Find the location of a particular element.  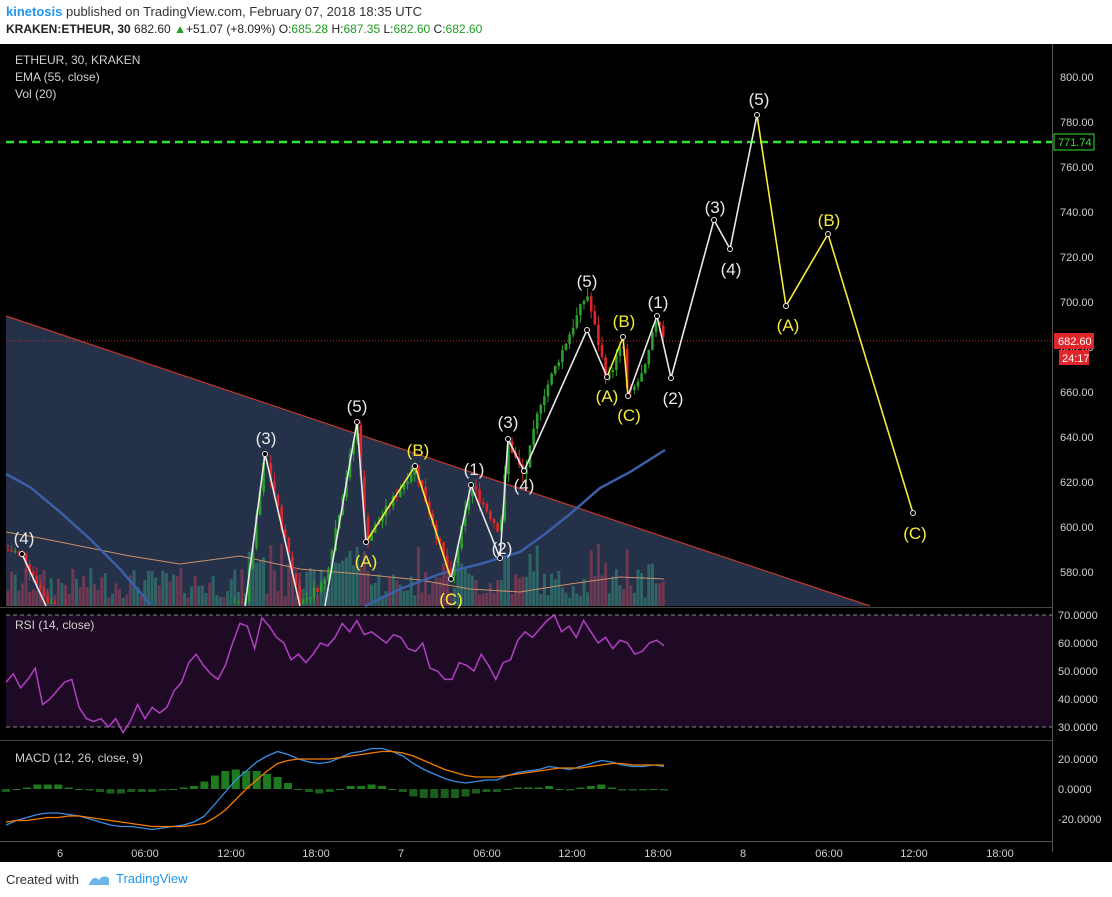

macd-axis: 20.0000 0.0000 -20.0000 is located at coordinates (1079, 790).